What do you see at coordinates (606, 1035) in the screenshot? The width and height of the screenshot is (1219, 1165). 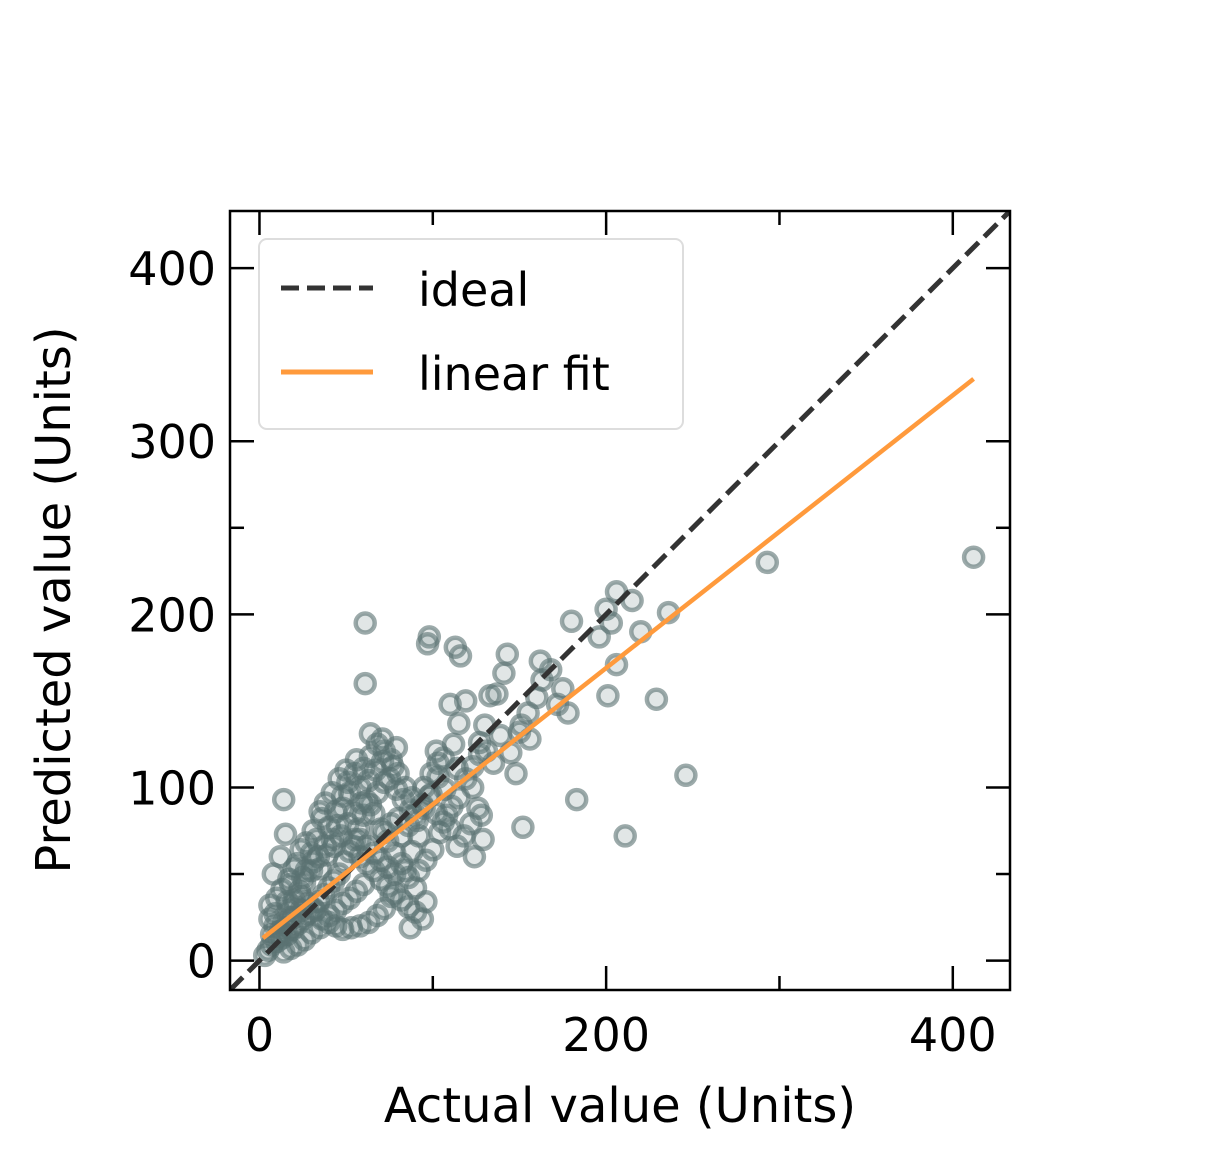 I see `x-tick-label: 200` at bounding box center [606, 1035].